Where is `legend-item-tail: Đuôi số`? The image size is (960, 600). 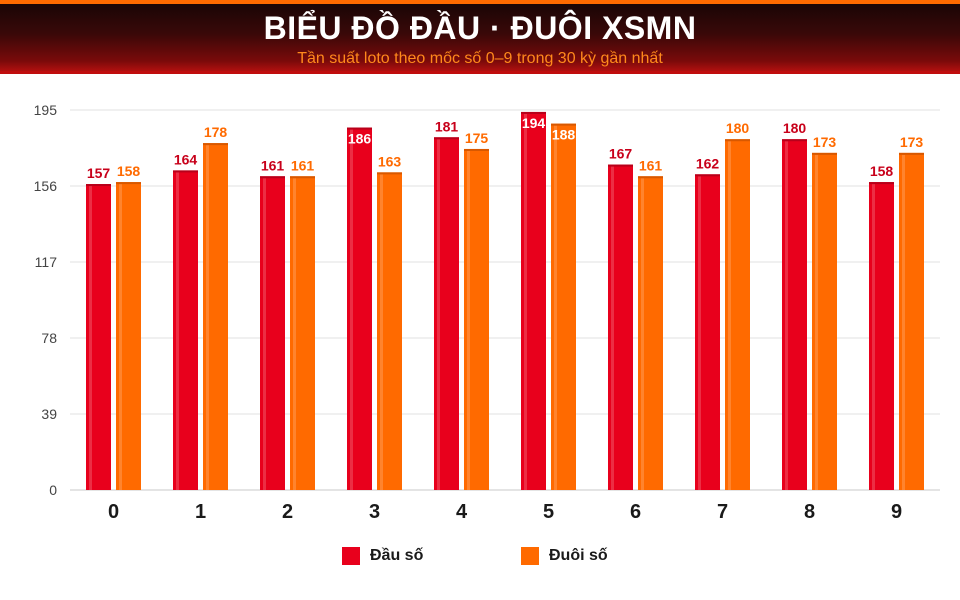
legend-item-tail: Đuôi số is located at coordinates (564, 556).